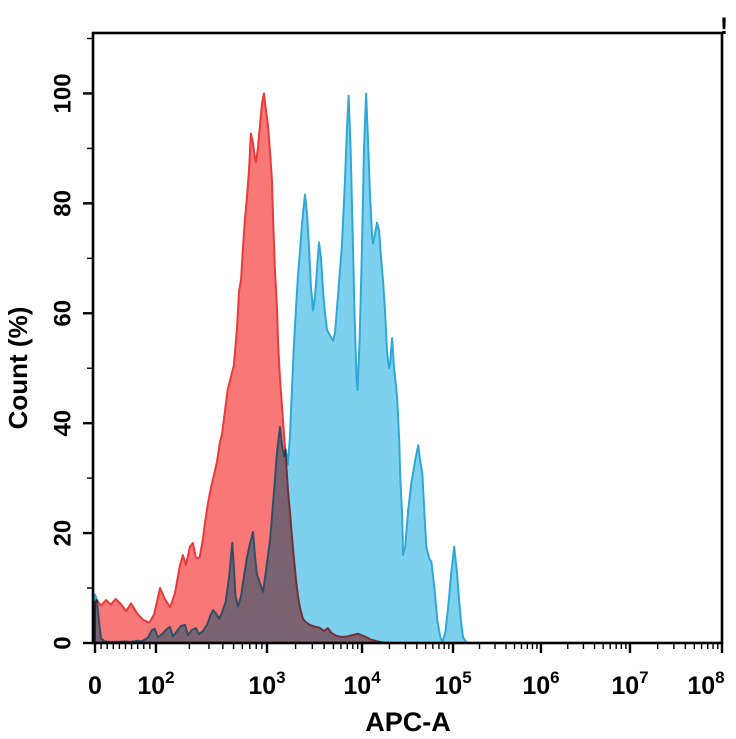 This screenshot has height=739, width=736. Describe the element at coordinates (362, 684) in the screenshot. I see `x-axis-tick-label: 10⁴` at that location.